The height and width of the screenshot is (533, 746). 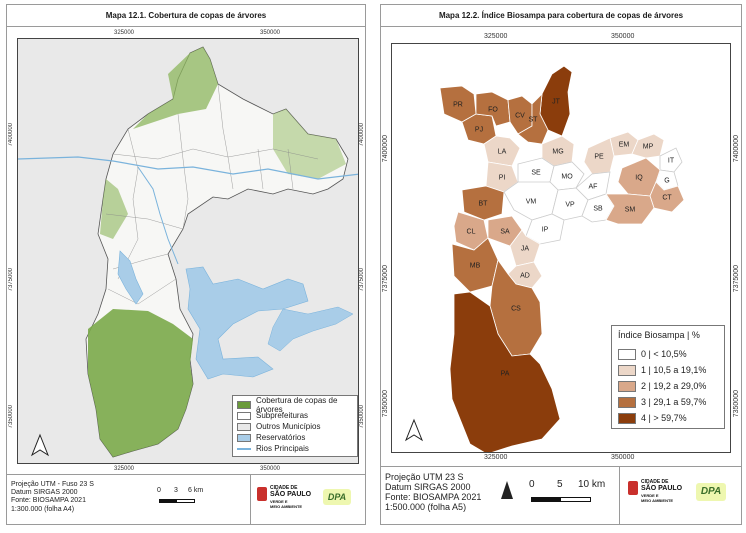 I want to click on reservoir-east-arm, so click(x=310, y=329).